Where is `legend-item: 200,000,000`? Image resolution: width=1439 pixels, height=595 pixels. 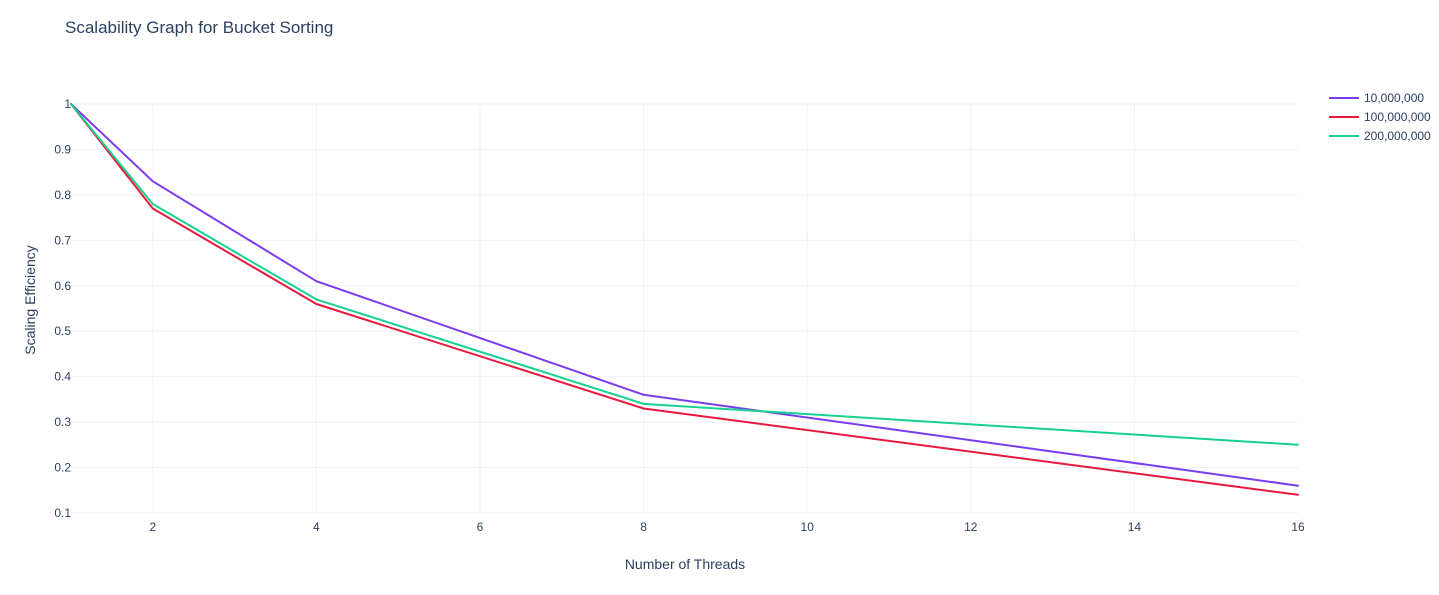
legend-item: 200,000,000 is located at coordinates (1380, 136).